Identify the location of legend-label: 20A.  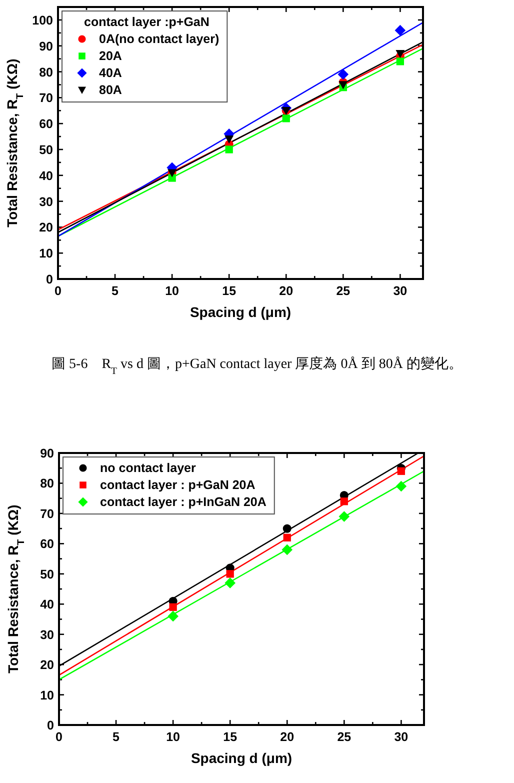
(110, 56).